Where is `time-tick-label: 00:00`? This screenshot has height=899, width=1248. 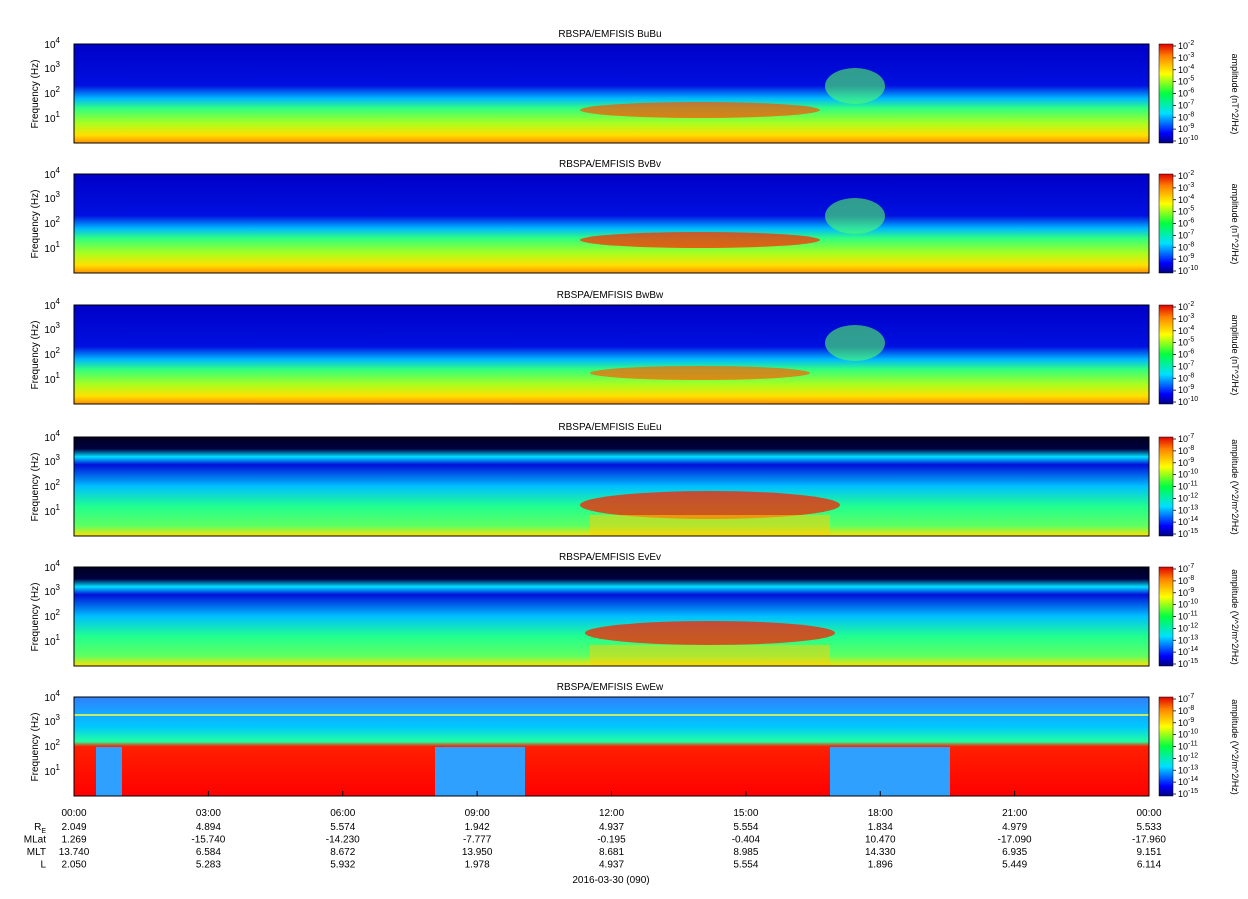
time-tick-label: 00:00 is located at coordinates (1148, 813).